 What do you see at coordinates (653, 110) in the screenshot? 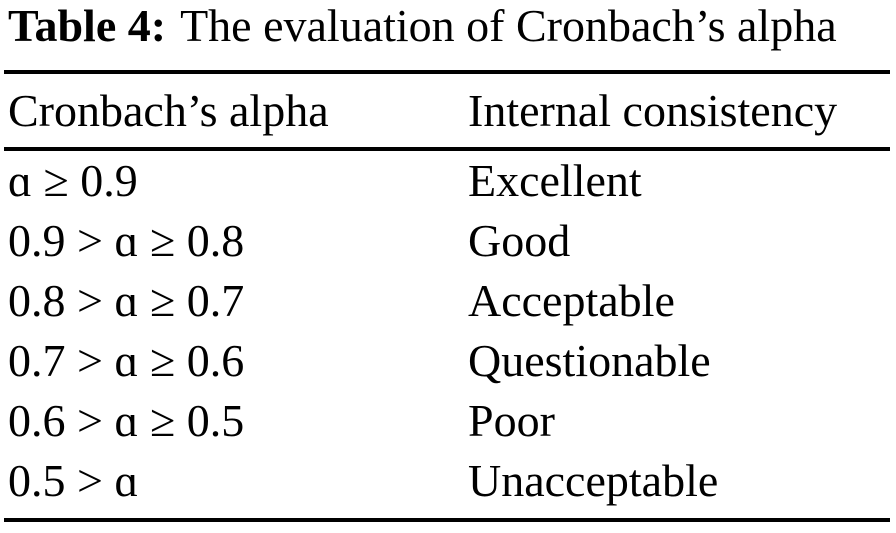
I see `header-internal-consistency: Internal consistency` at bounding box center [653, 110].